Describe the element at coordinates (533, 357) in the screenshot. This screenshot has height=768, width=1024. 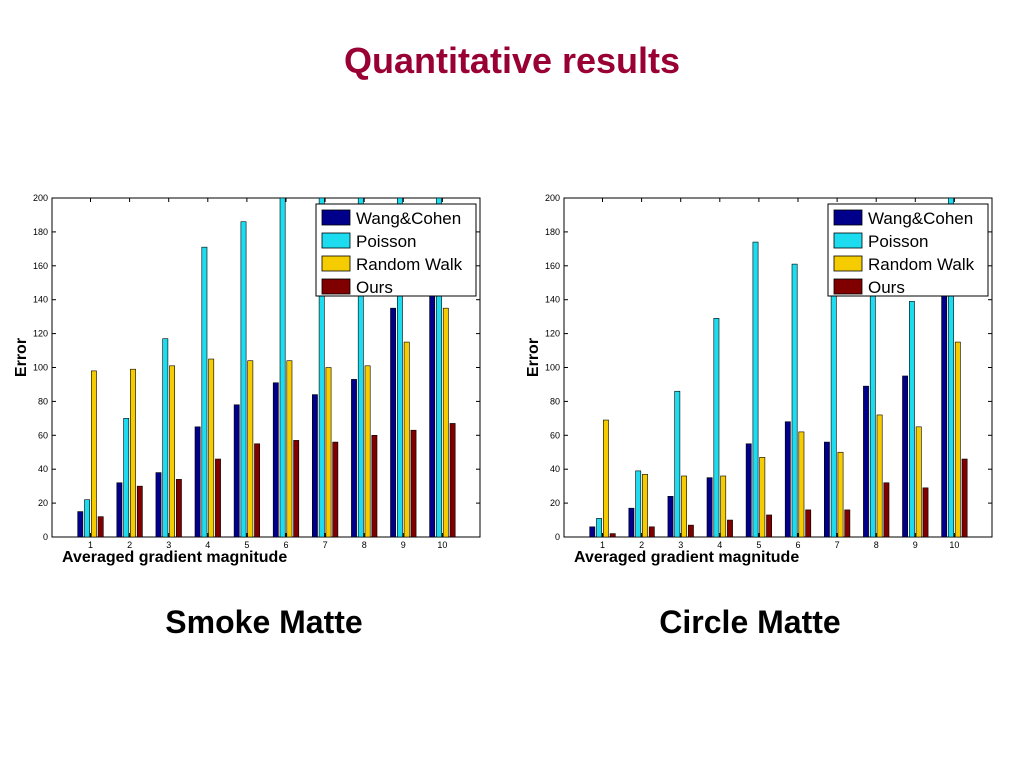
I see `y-axis-label: Error` at that location.